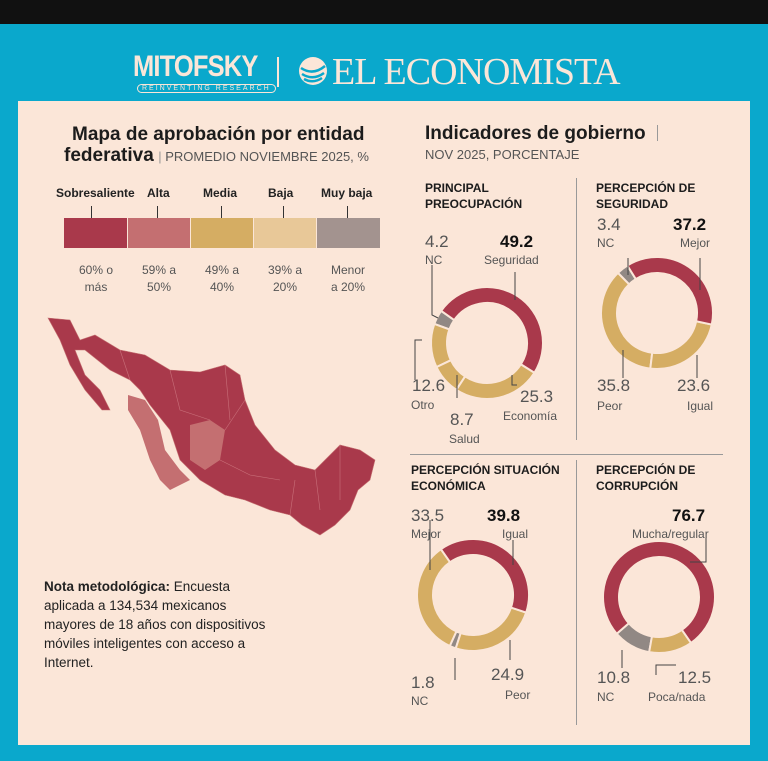 The image size is (768, 761). I want to click on legend-range: 60% o más, so click(96, 278).